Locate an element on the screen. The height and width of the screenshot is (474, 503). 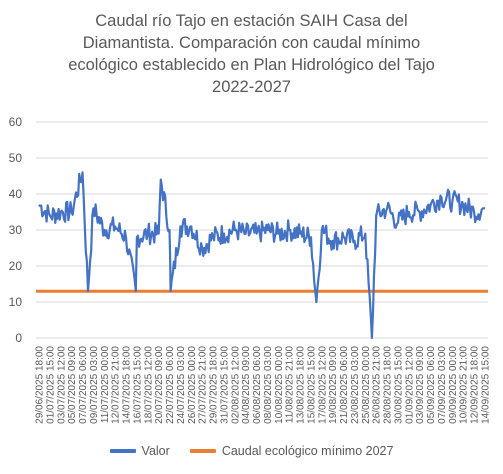
x-tick-label: 26/07/2025 00:00 is located at coordinates (192, 385).